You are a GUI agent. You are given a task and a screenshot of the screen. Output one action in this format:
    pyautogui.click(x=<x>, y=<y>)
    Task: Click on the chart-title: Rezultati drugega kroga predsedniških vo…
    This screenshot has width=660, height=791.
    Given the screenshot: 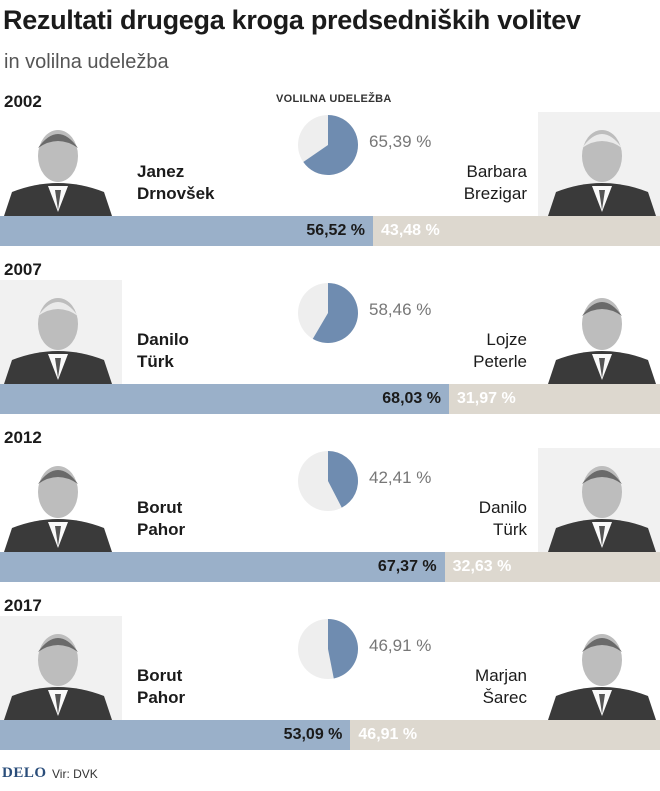 What is the action you would take?
    pyautogui.click(x=292, y=20)
    